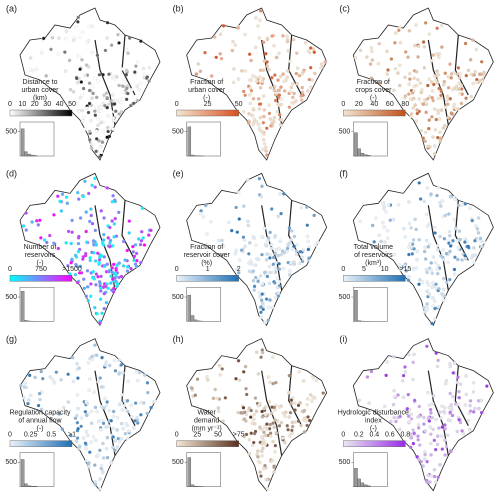  What do you see at coordinates (11, 297) in the screenshot?
I see `histogram-tick-label: 500` at bounding box center [11, 297].